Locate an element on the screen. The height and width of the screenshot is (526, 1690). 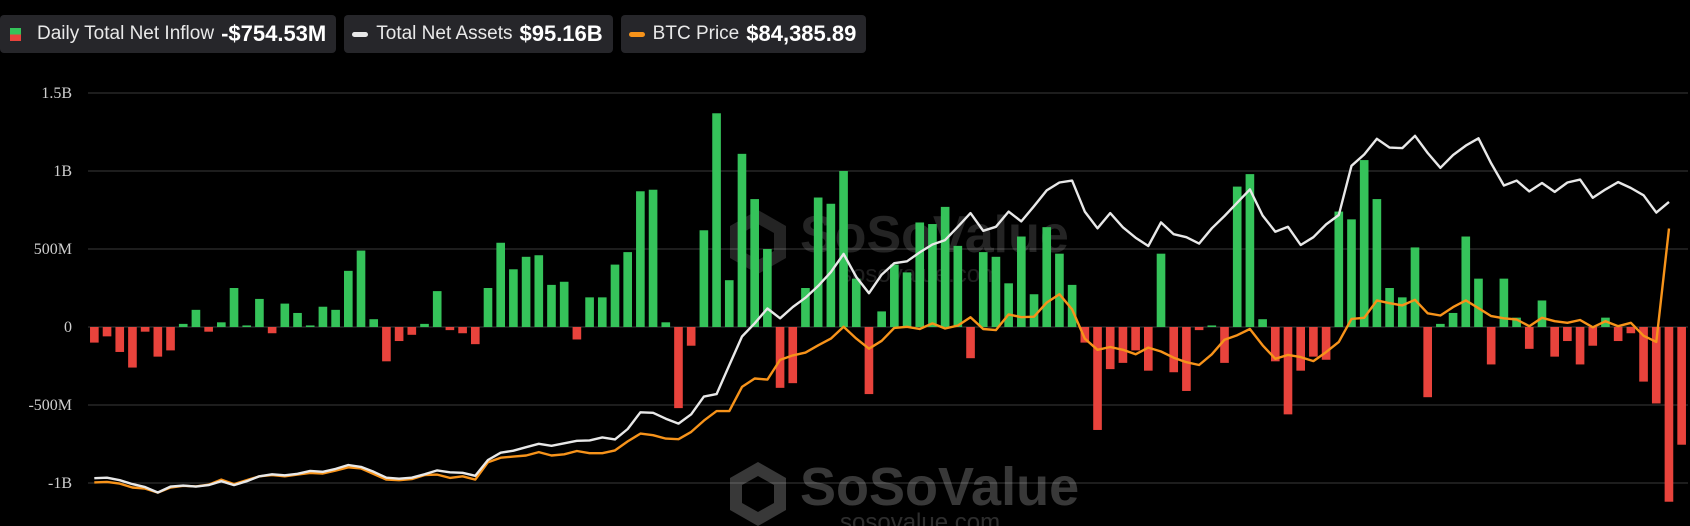
legend-btc-price: BTC Price $84,385.89 is located at coordinates (743, 34).